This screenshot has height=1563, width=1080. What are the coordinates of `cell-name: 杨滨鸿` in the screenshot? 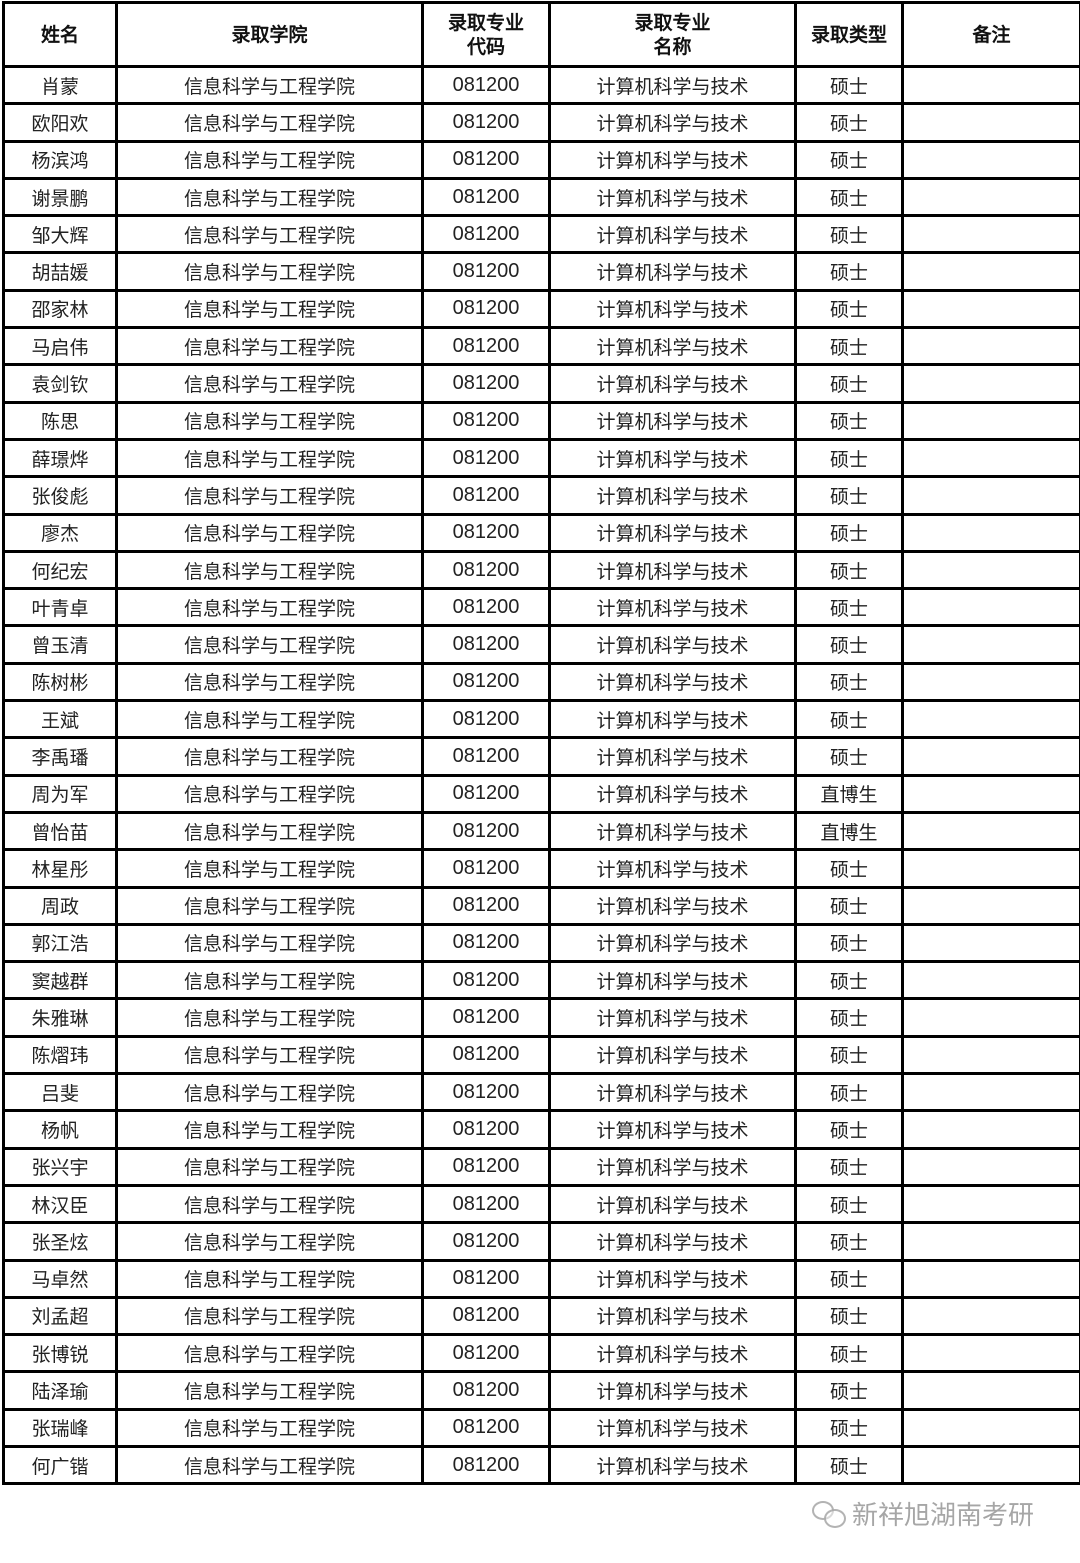 It's located at (60, 159).